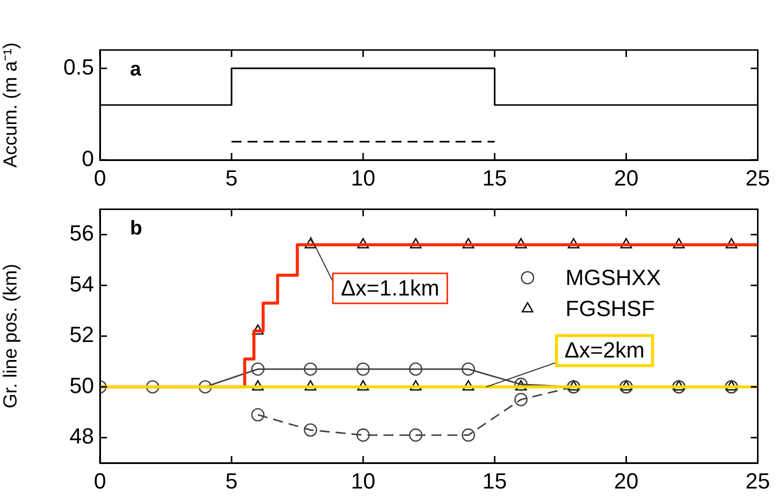 This screenshot has height=503, width=776. What do you see at coordinates (604, 350) in the screenshot?
I see `series-label: Δx=2km` at bounding box center [604, 350].